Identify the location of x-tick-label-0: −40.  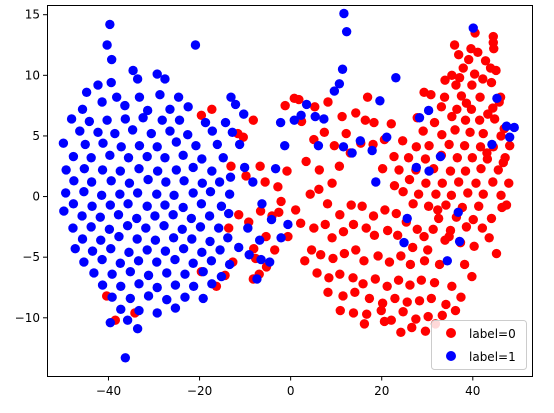
(108, 391).